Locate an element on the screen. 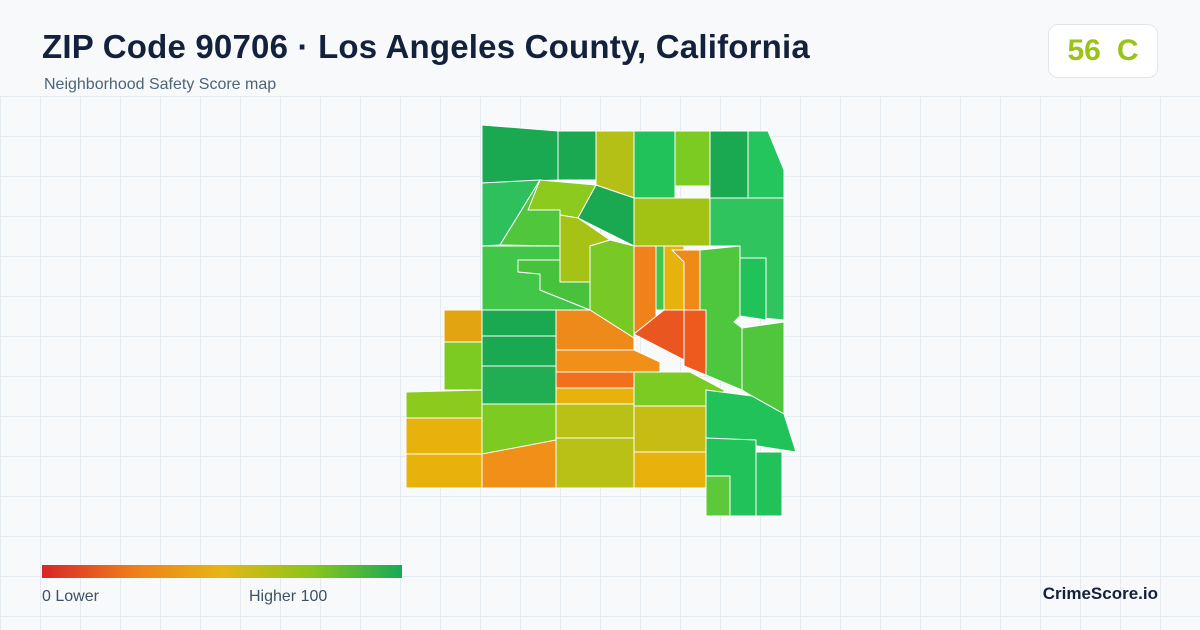  safety-score-badge: 56 C is located at coordinates (1103, 51).